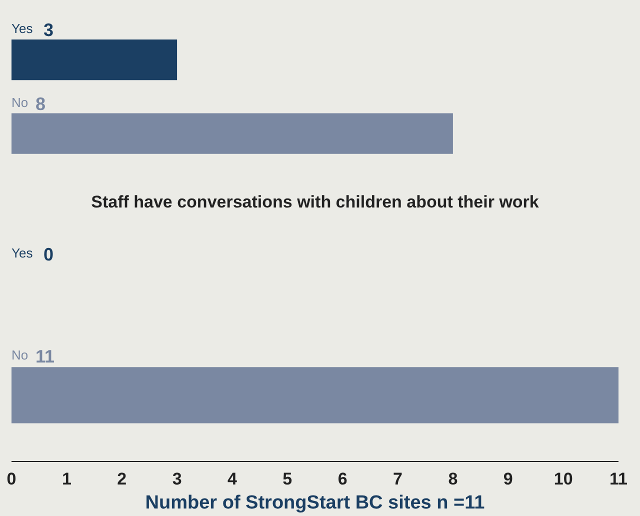 Image resolution: width=640 pixels, height=516 pixels. I want to click on x-tick-label: 5, so click(287, 479).